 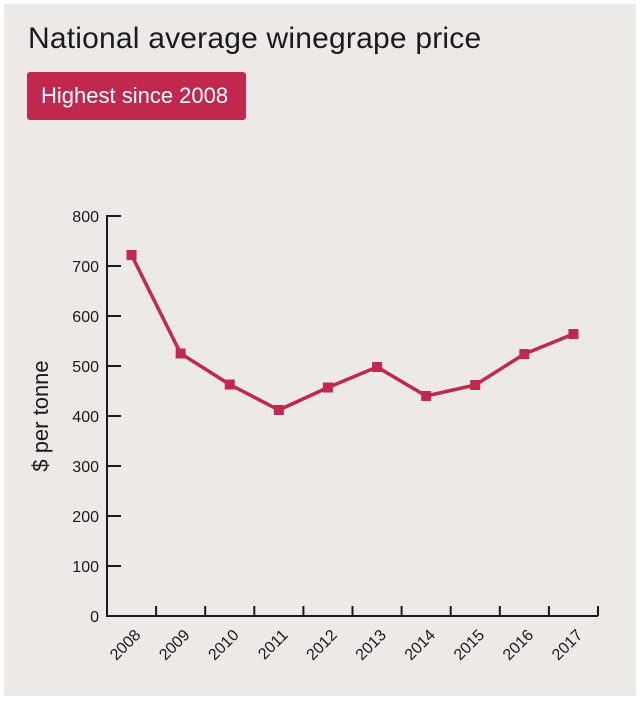 What do you see at coordinates (131, 255) in the screenshot?
I see `data-point-2008` at bounding box center [131, 255].